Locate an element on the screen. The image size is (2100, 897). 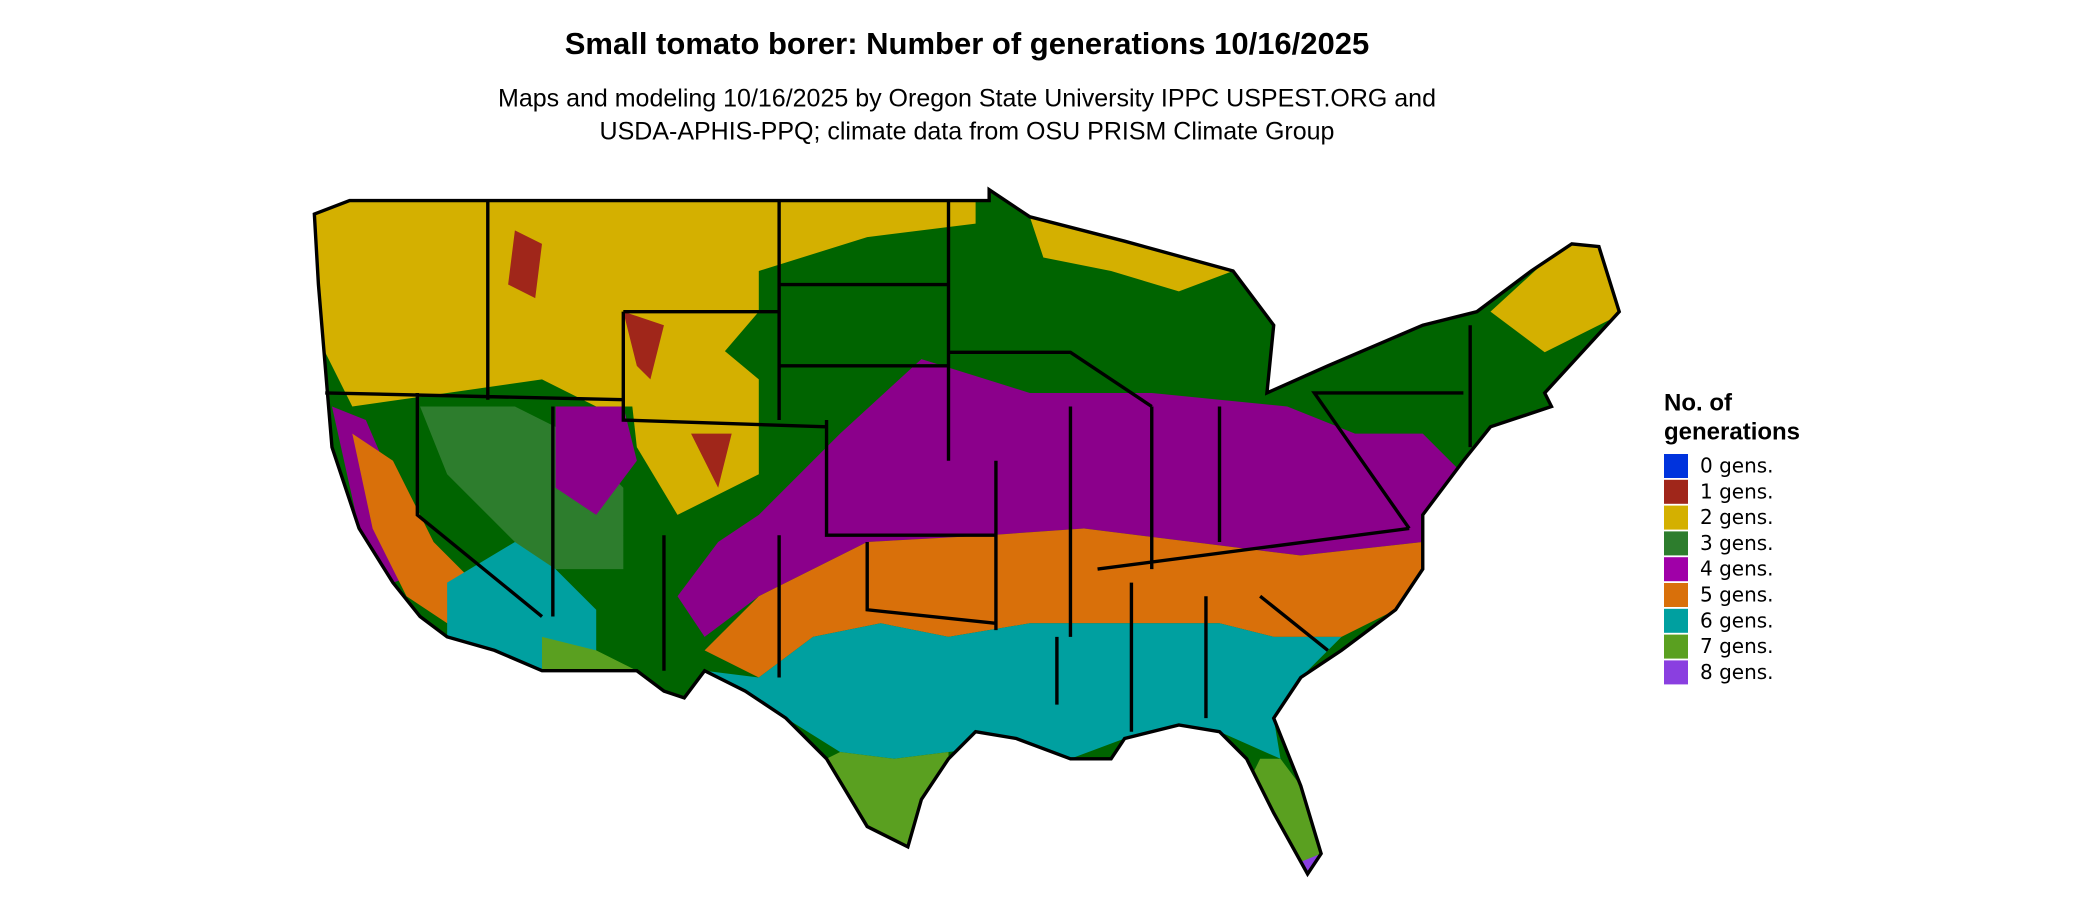
legend-label: 7 gens. is located at coordinates (1737, 646).